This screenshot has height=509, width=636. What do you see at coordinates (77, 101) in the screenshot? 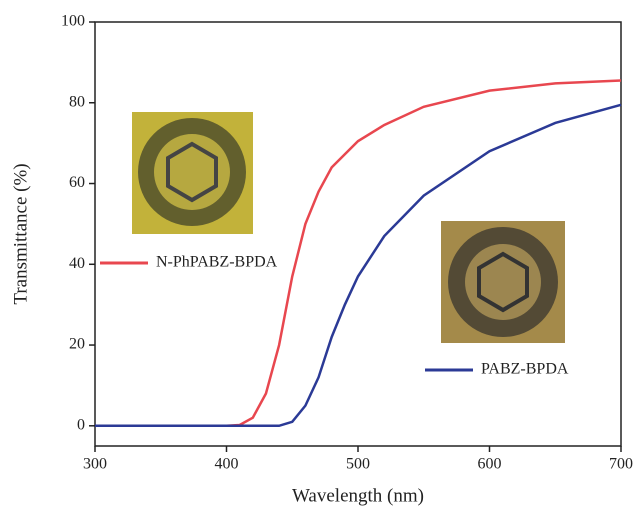
I see `y-tick-label: 80` at bounding box center [77, 101].